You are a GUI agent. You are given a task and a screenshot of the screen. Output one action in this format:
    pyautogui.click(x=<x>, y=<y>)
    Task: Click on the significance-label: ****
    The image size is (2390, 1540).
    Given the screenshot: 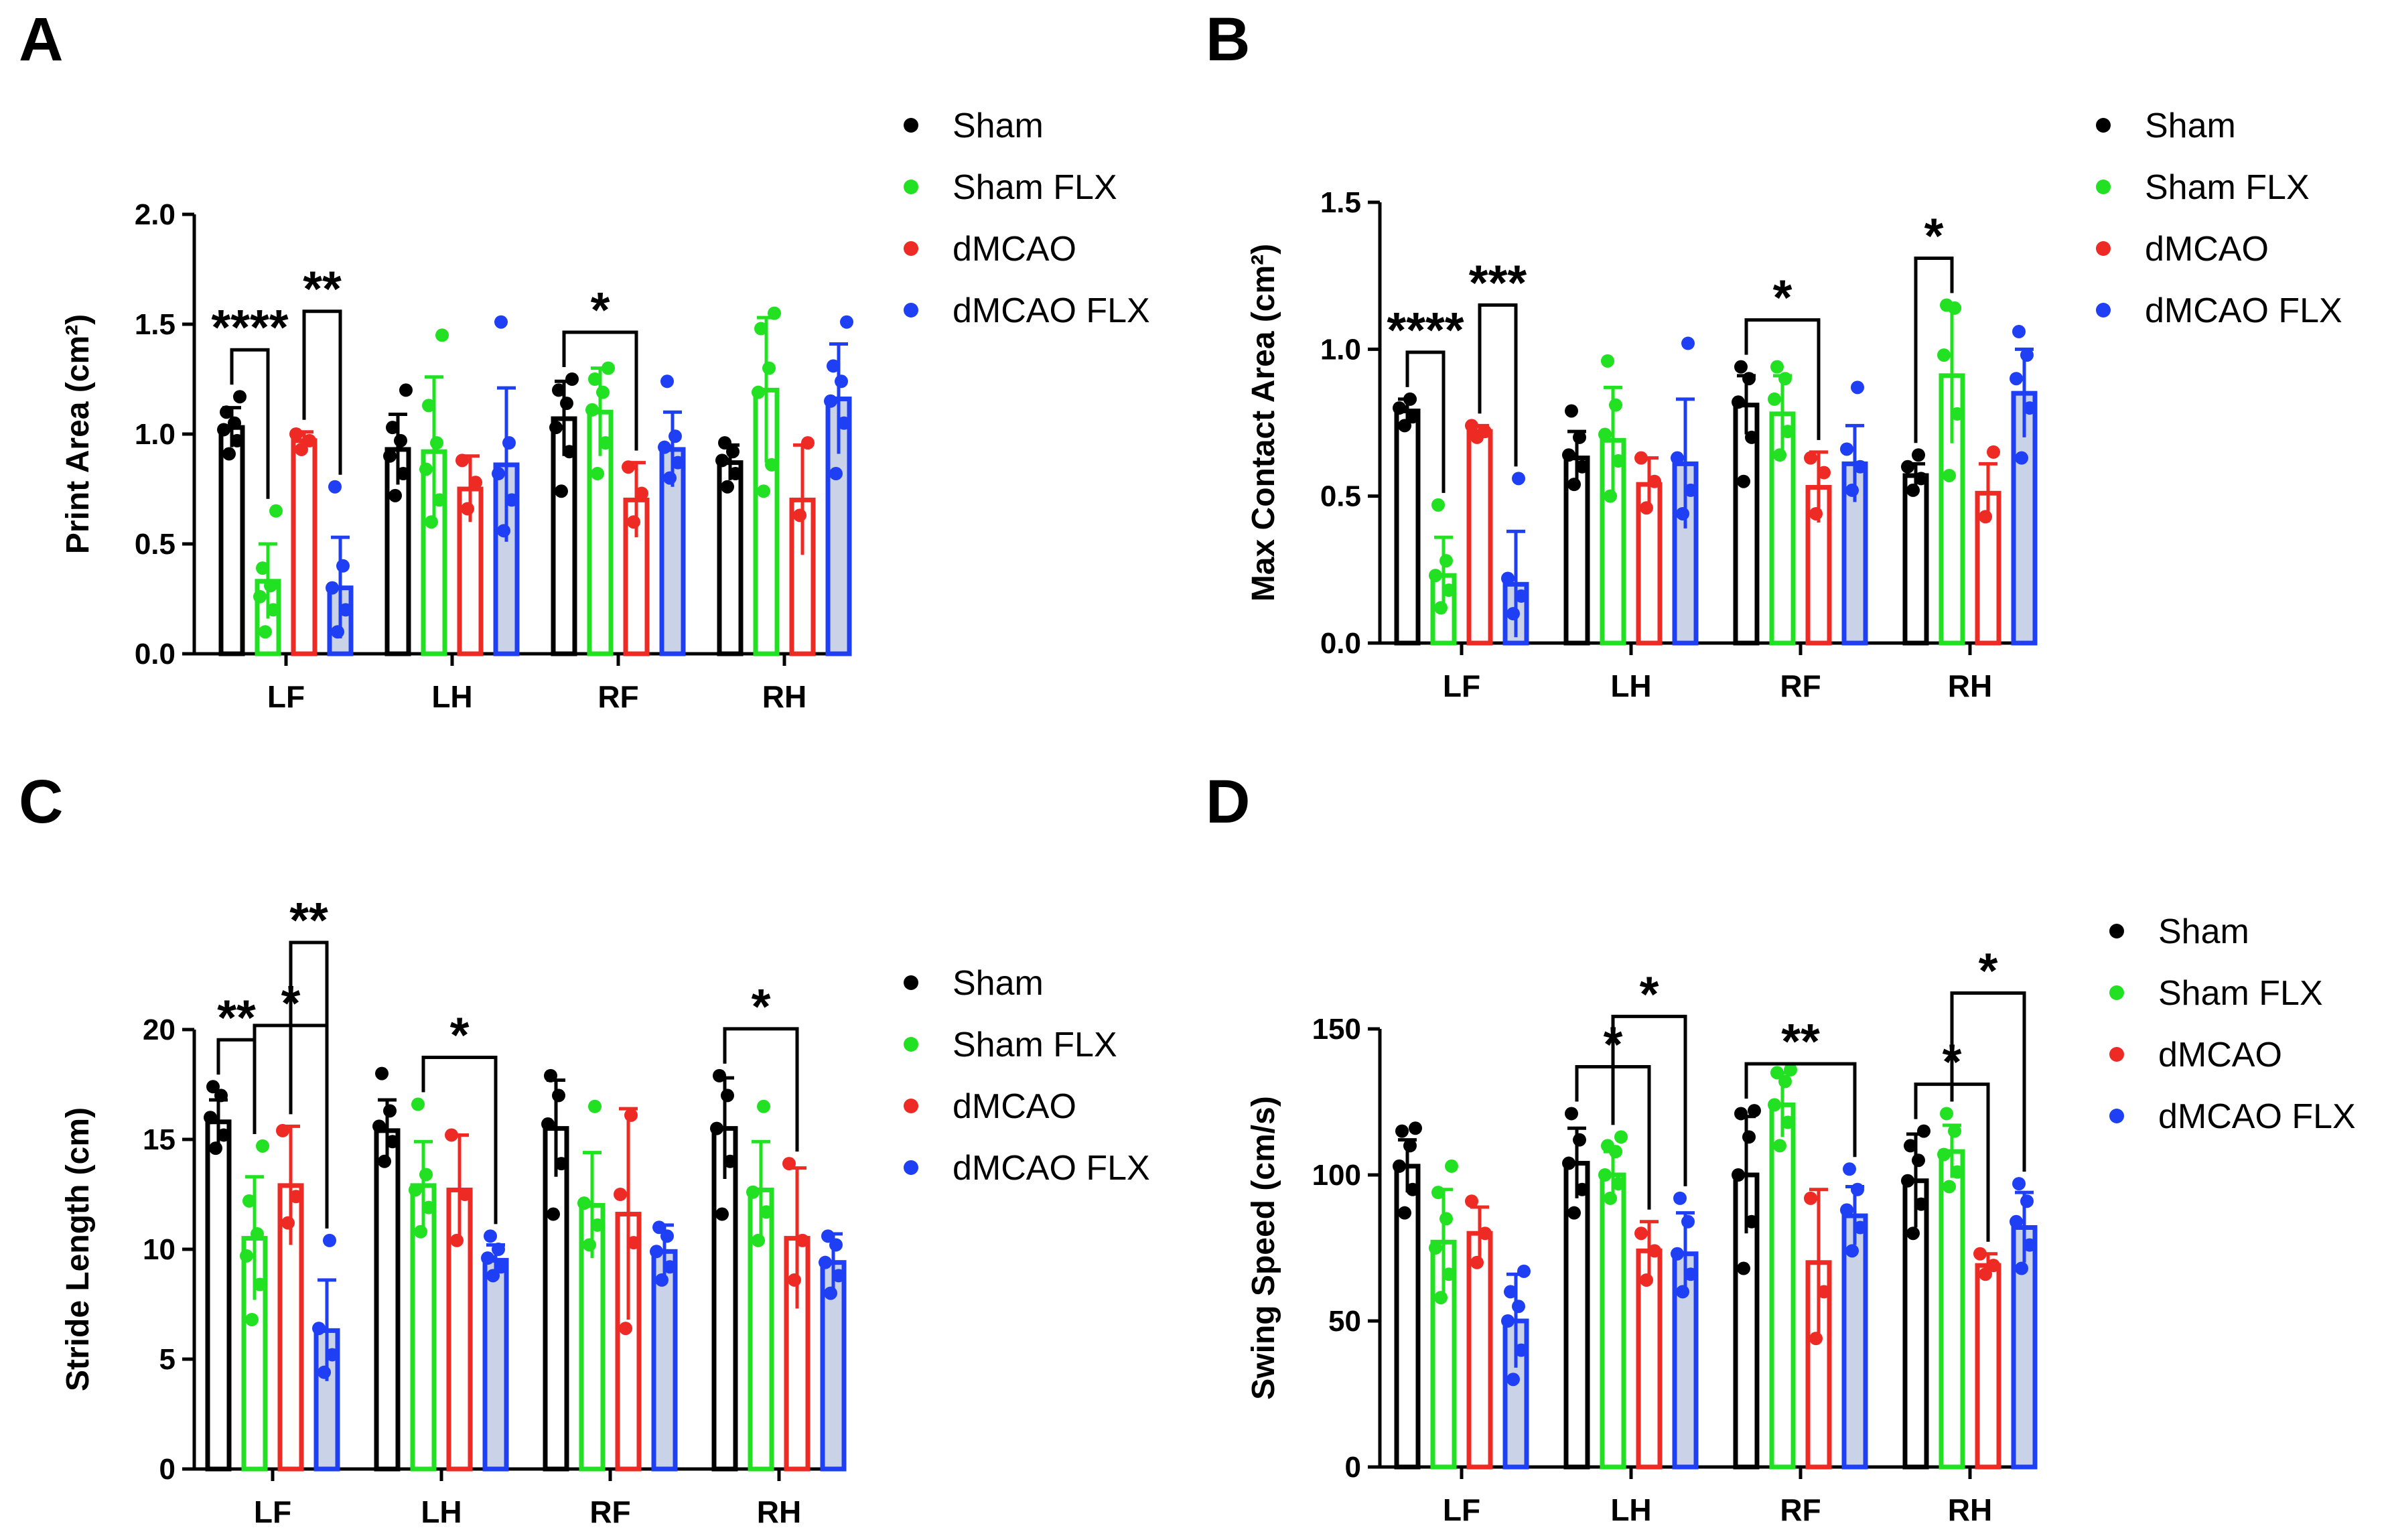 What is the action you would take?
    pyautogui.click(x=1425, y=330)
    